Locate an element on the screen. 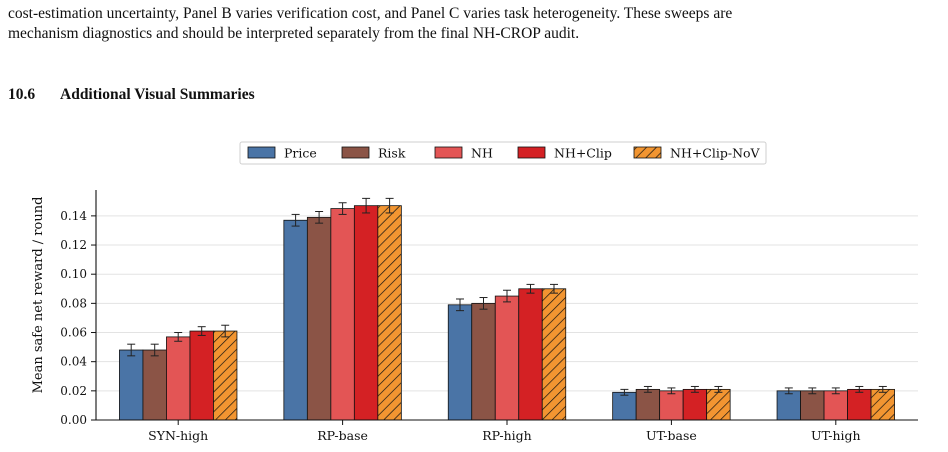  y-tick-label: 0.14 is located at coordinates (73, 216).